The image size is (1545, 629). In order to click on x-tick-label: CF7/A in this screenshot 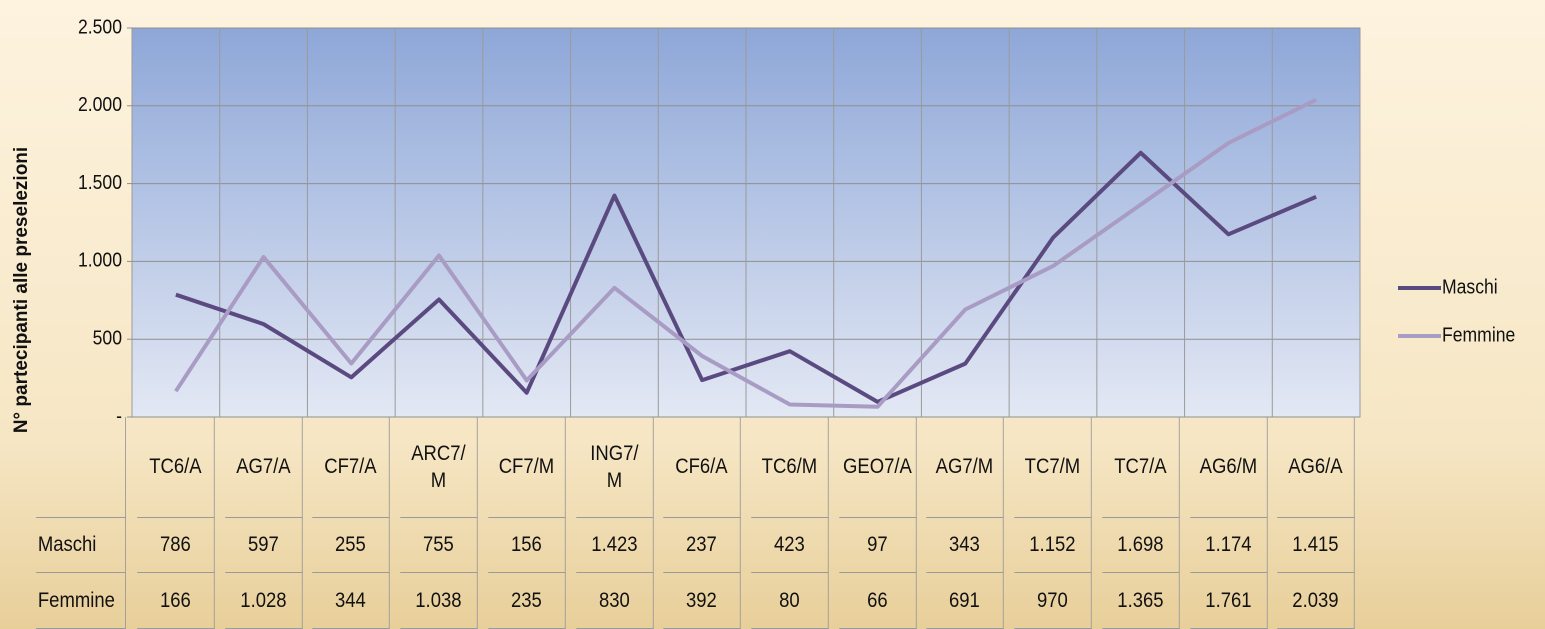, I will do `click(351, 467)`.